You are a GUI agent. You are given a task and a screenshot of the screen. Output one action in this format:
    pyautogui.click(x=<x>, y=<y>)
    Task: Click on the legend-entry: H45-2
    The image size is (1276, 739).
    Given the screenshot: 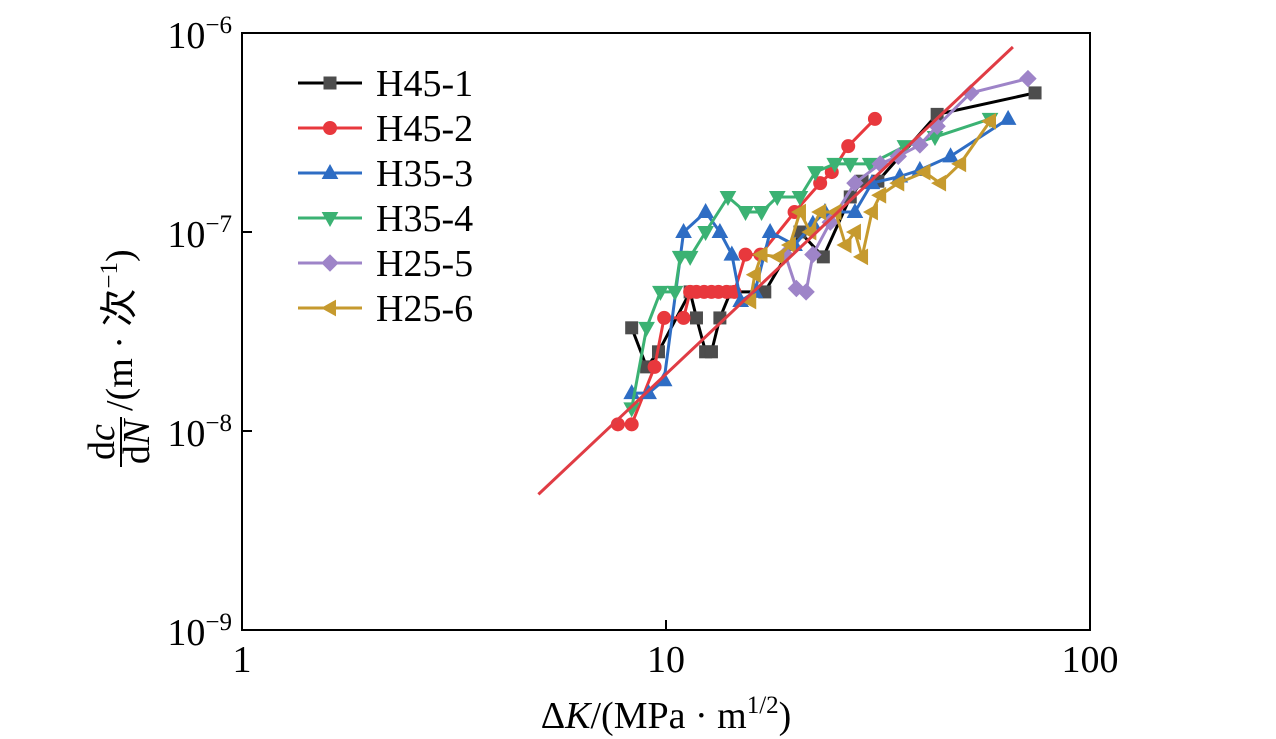 What is the action you would take?
    pyautogui.click(x=385, y=129)
    